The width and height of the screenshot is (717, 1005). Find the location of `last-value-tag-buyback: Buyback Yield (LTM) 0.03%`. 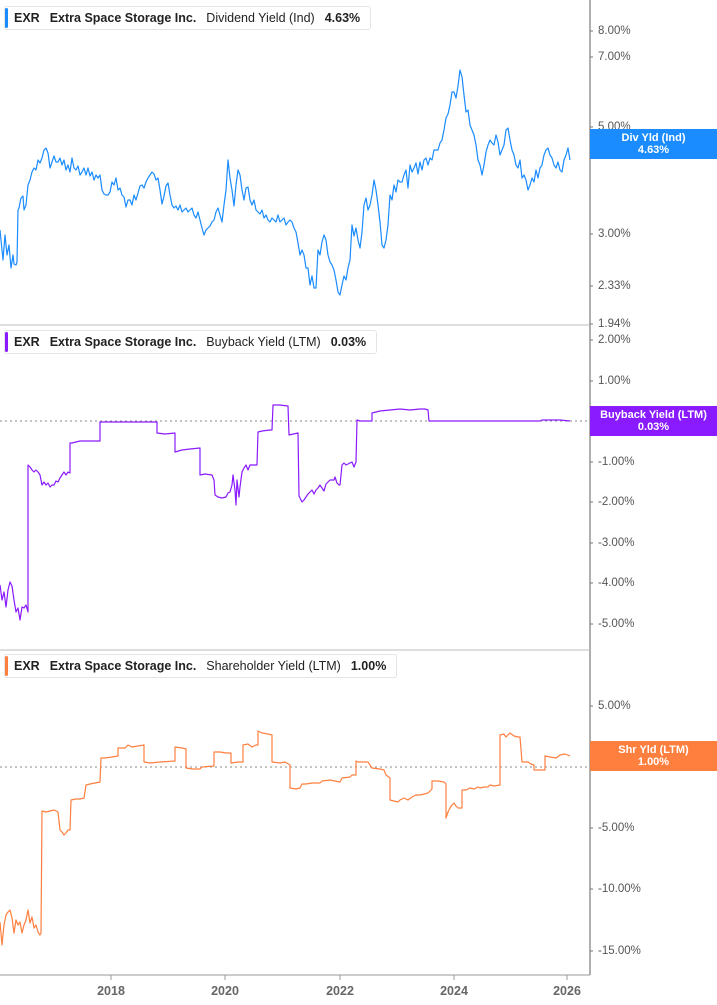

last-value-tag-buyback: Buyback Yield (LTM) 0.03% is located at coordinates (653, 421).